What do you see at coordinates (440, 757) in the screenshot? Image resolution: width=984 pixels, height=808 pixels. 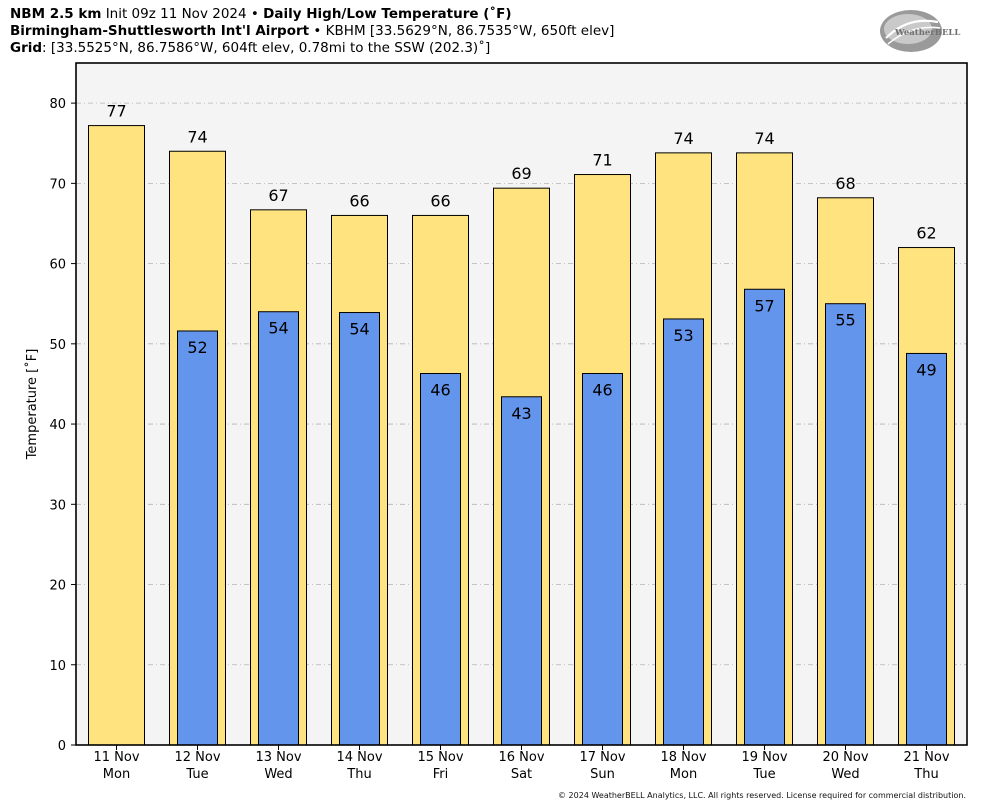 I see `x-tick-label-date: 15 Nov` at bounding box center [440, 757].